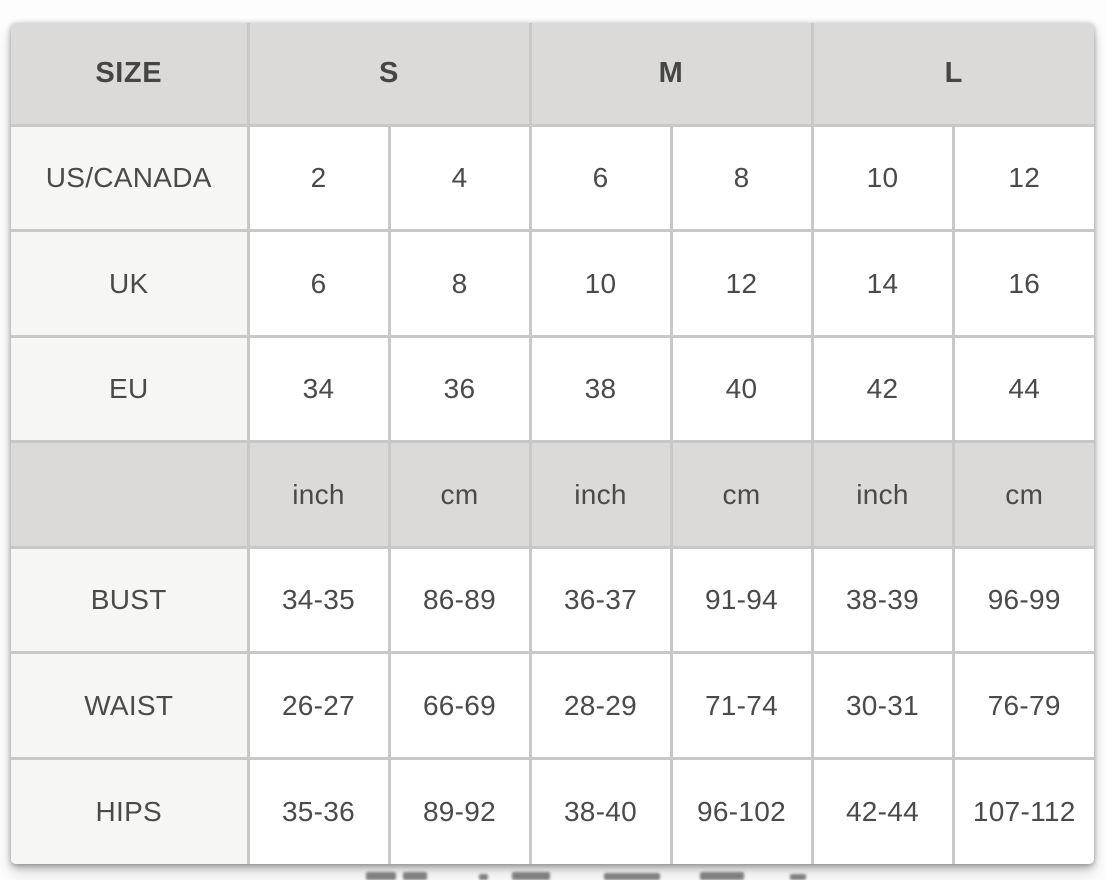 The height and width of the screenshot is (880, 1106). I want to click on row-label-uk: UK, so click(130, 284).